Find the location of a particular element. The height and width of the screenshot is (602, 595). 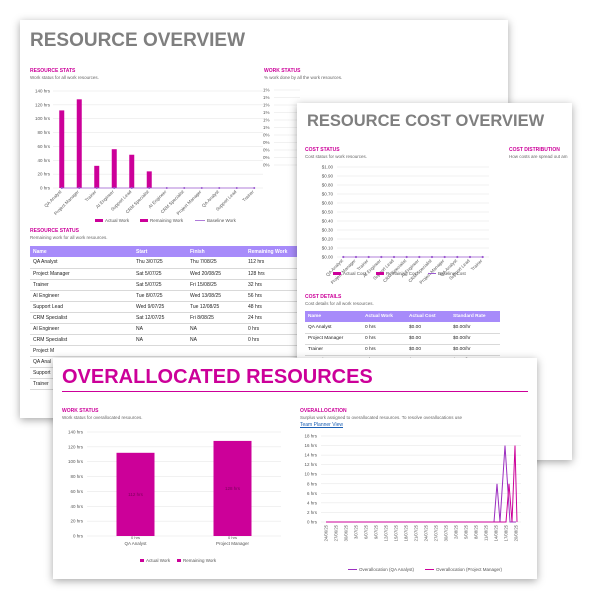

table-row: QA Analyst 0 hrs $0.00 $0.00/hr is located at coordinates (402, 327).